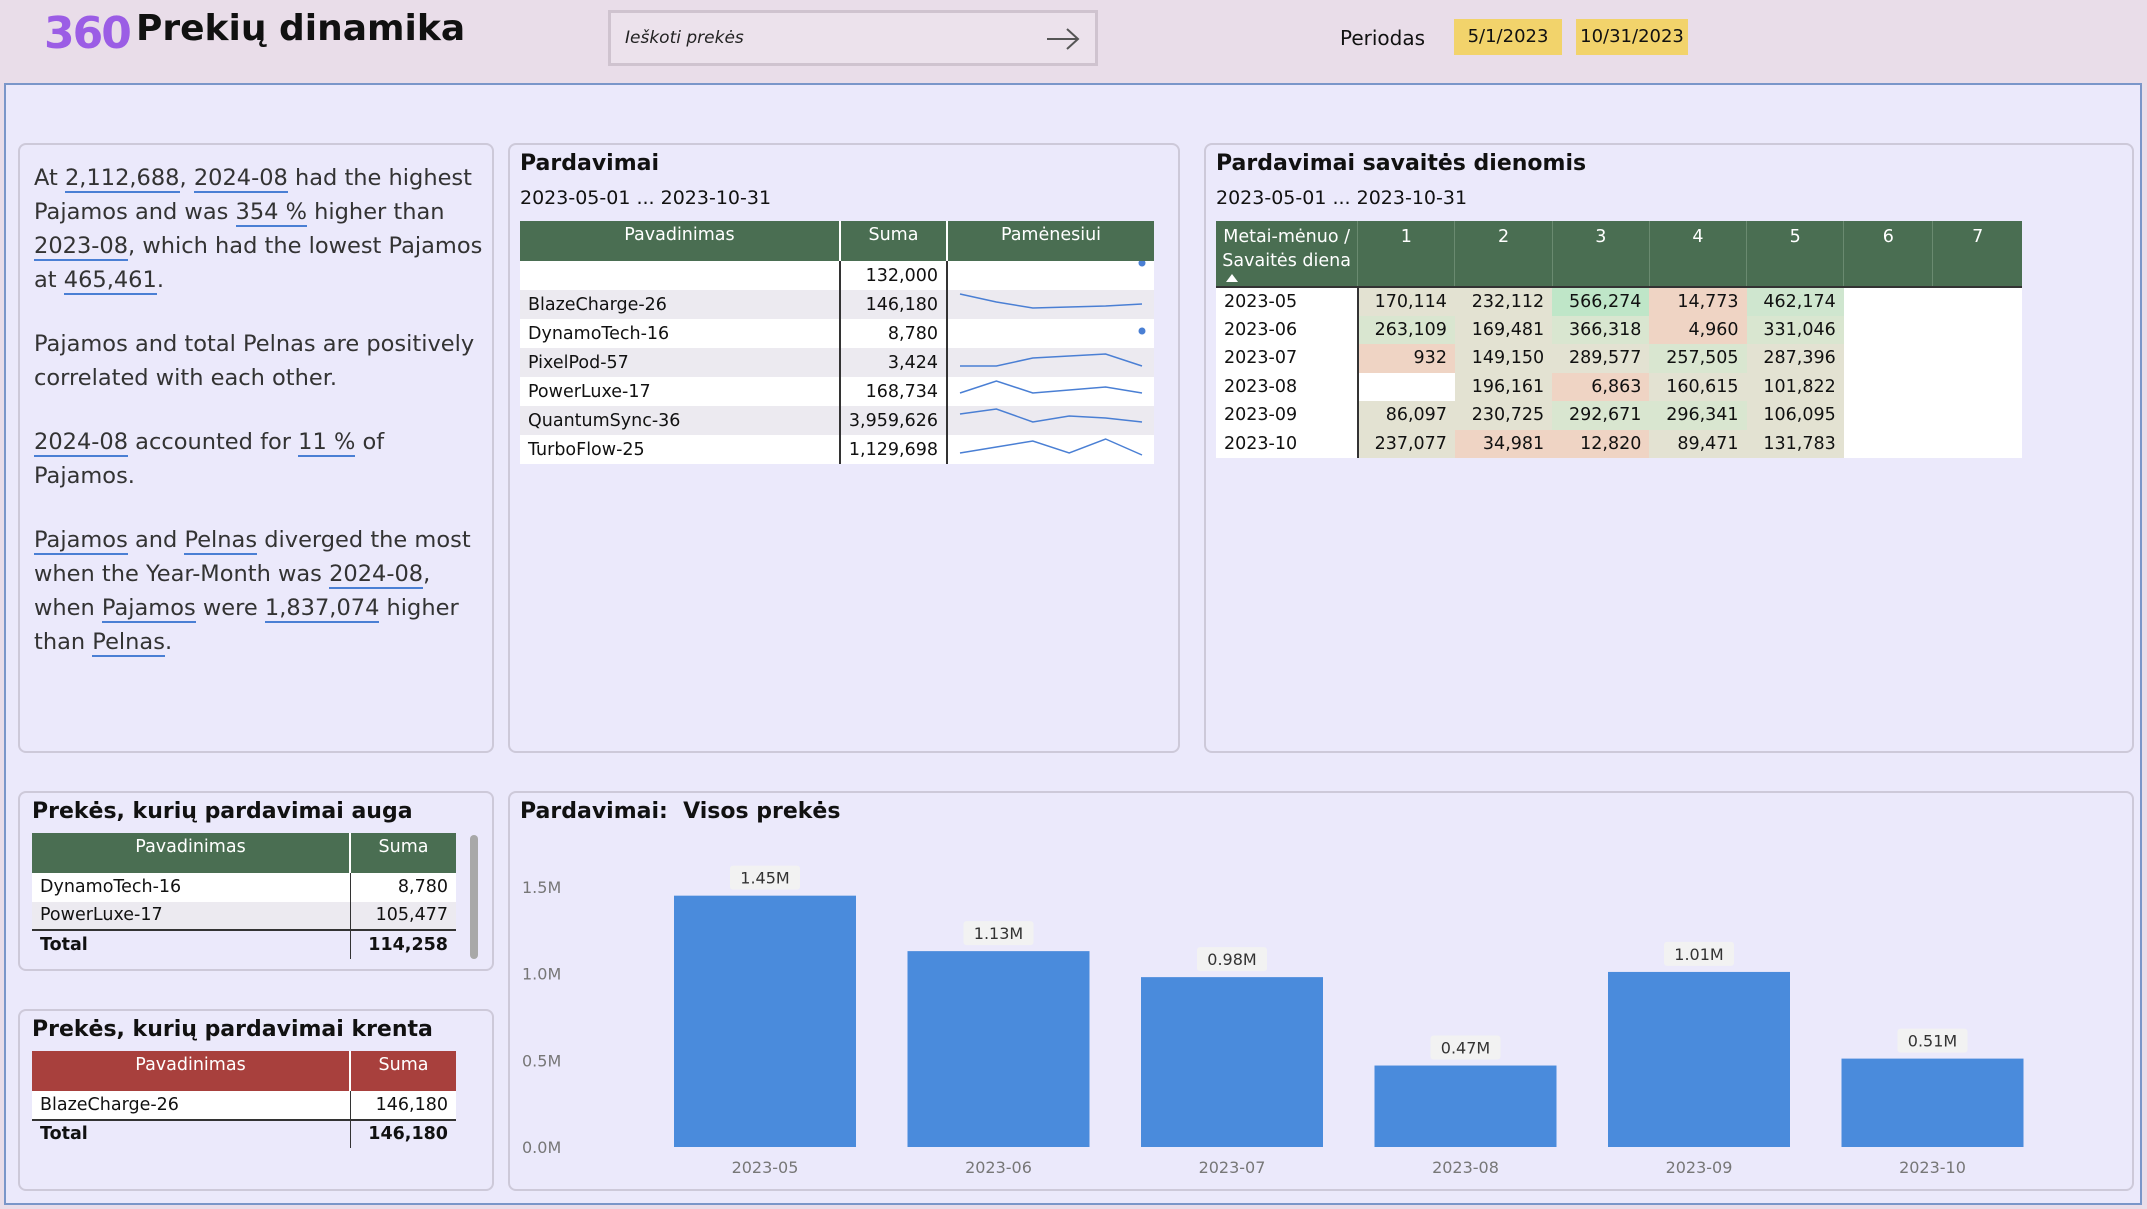 Image resolution: width=2147 pixels, height=1209 pixels. Describe the element at coordinates (474, 897) in the screenshot. I see `vertical-scrollbar` at that location.